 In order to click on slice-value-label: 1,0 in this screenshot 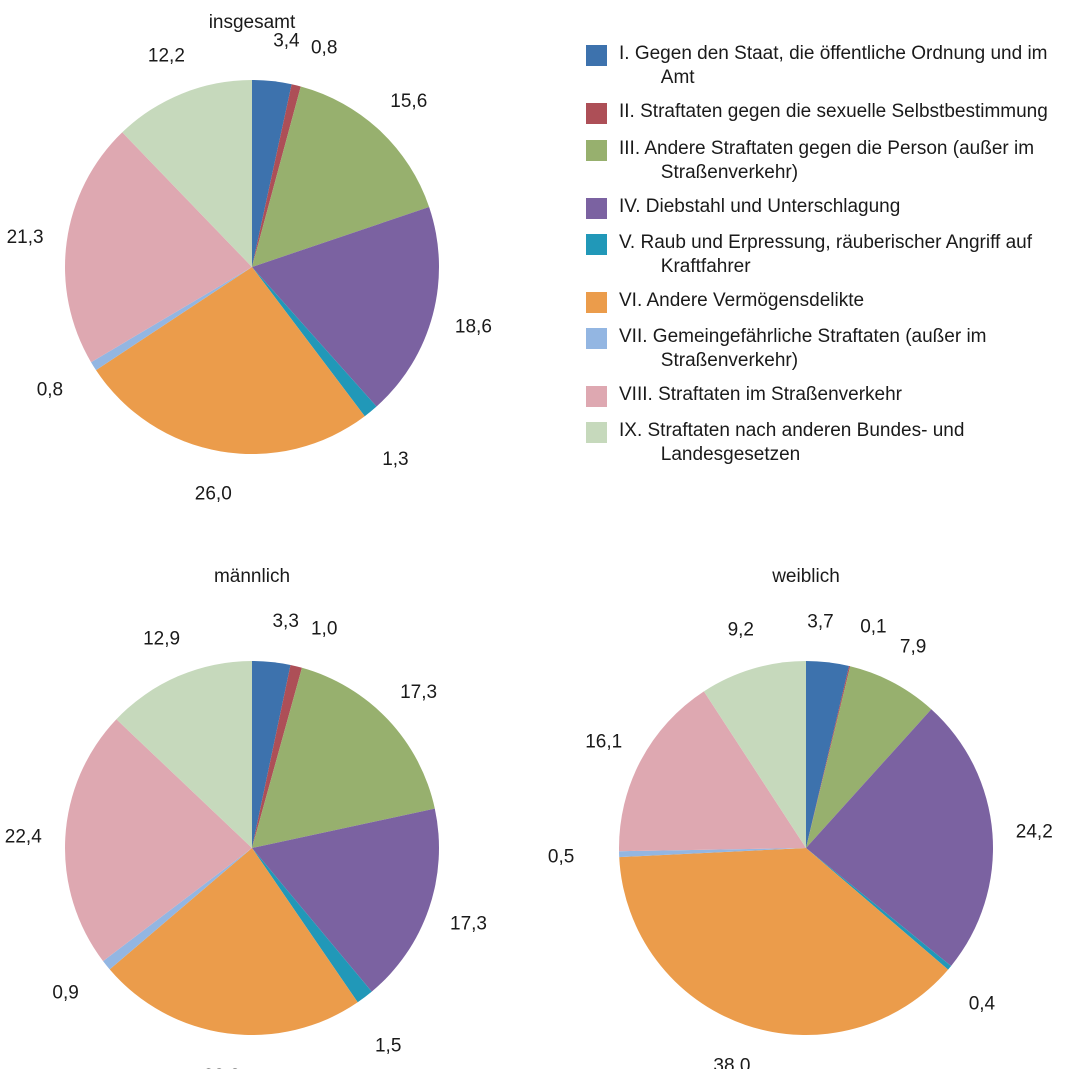, I will do `click(324, 629)`.